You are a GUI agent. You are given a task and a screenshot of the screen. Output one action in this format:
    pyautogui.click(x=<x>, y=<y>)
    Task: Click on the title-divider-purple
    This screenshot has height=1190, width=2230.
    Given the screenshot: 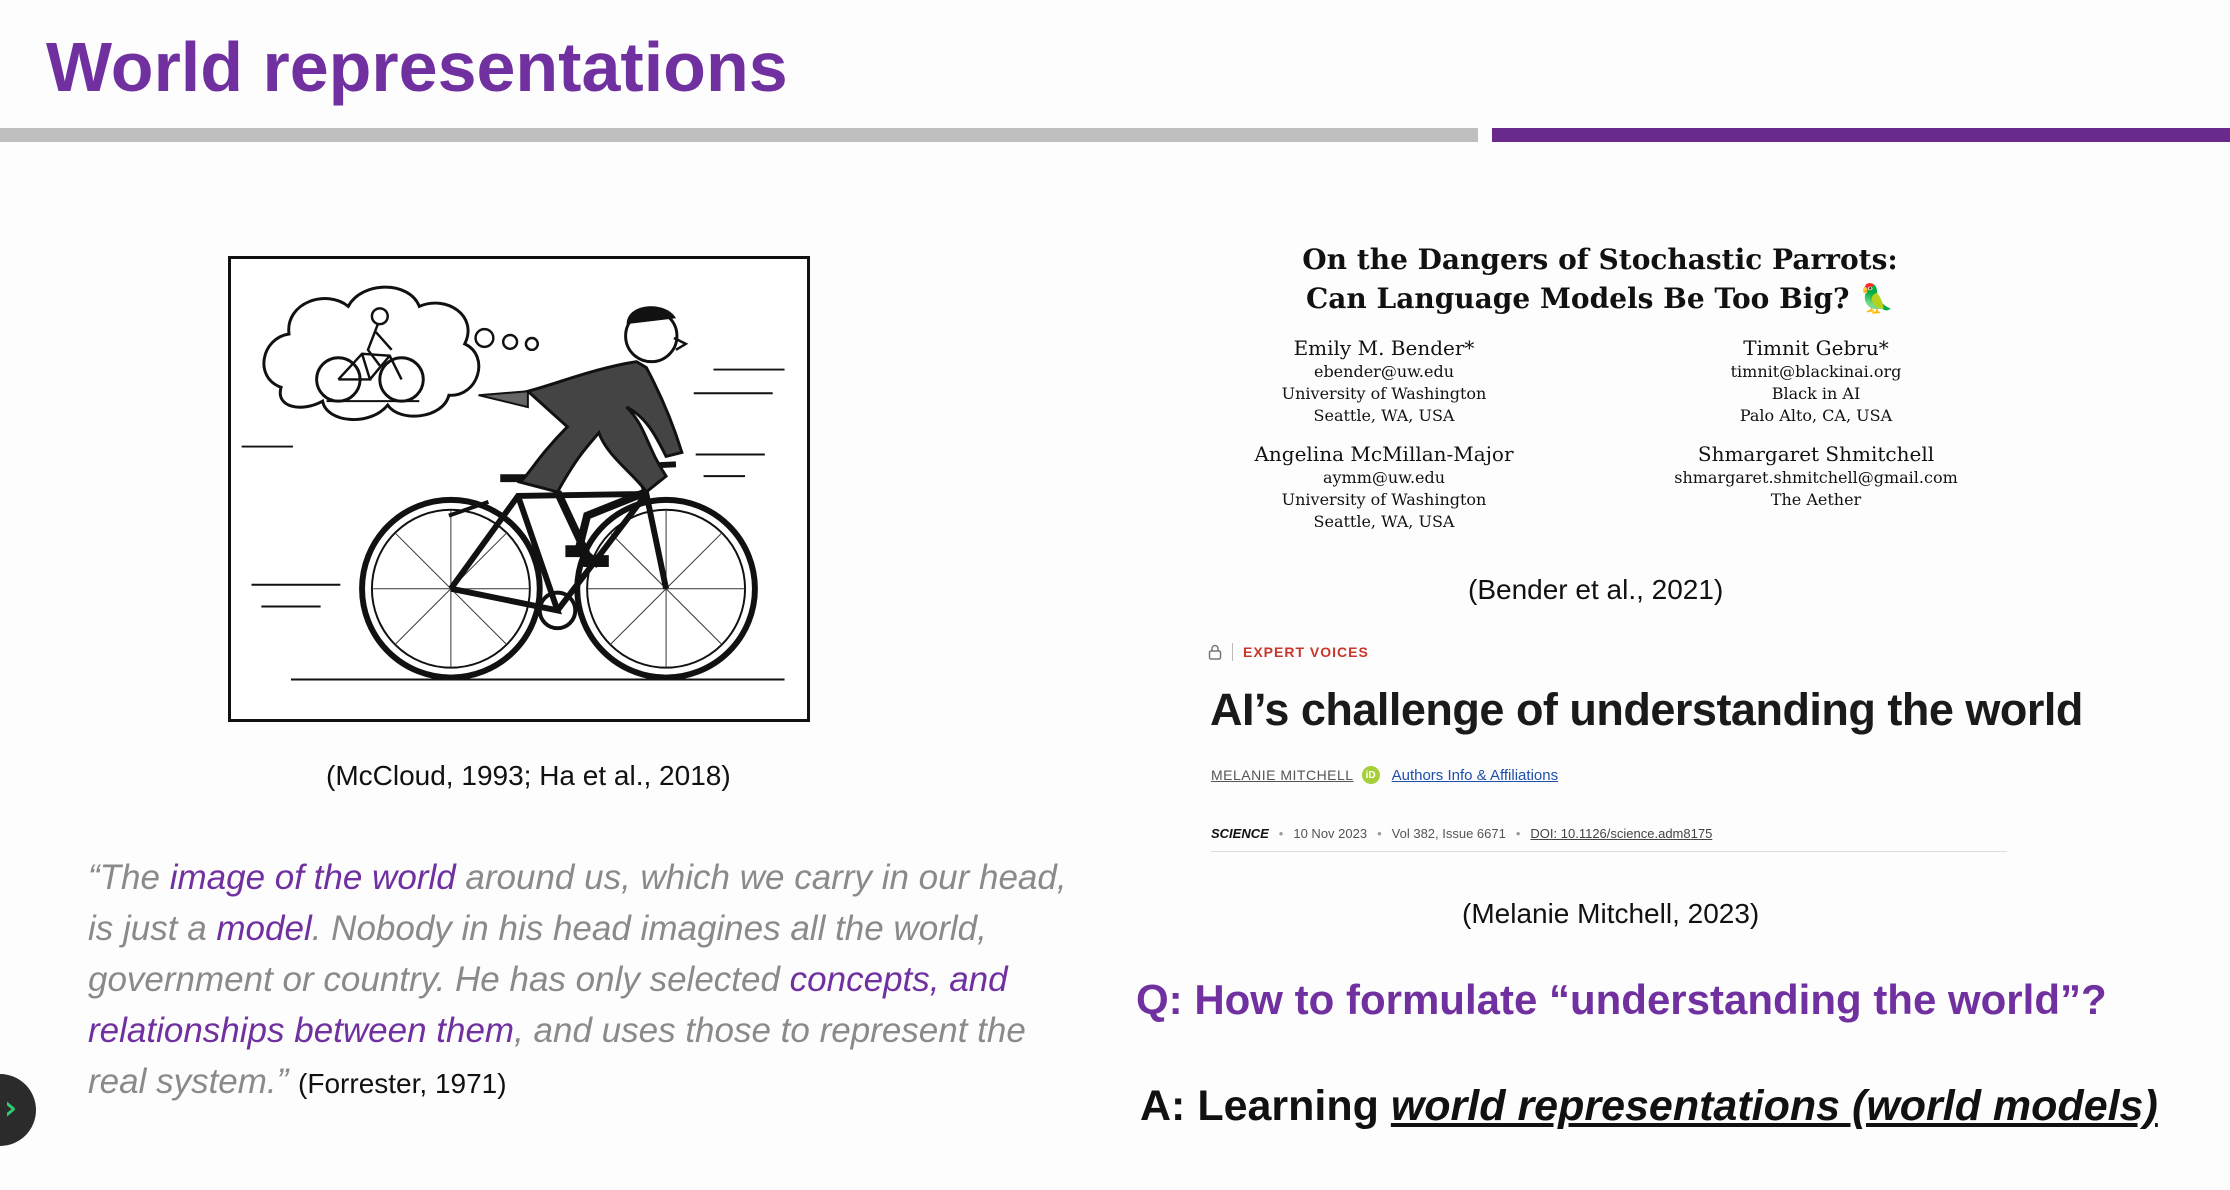 What is the action you would take?
    pyautogui.click(x=1861, y=135)
    